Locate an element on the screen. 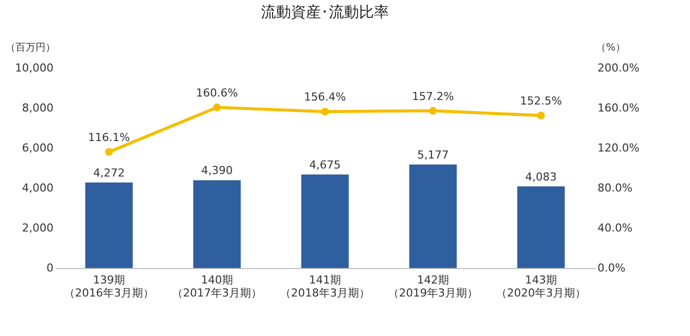  y-tick-label: 4,000 is located at coordinates (38, 188).